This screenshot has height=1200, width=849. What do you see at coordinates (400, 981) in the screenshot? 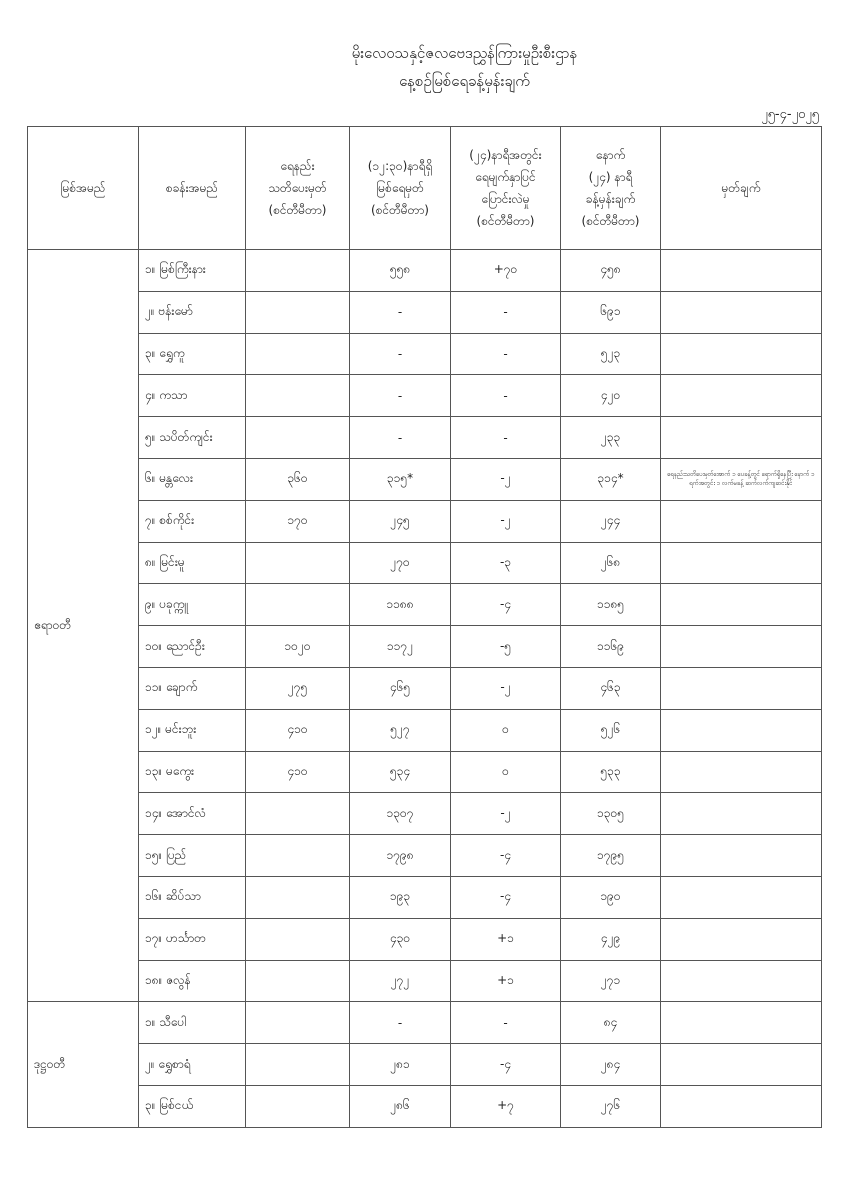
I see `level-cell: ၂၇၂` at bounding box center [400, 981].